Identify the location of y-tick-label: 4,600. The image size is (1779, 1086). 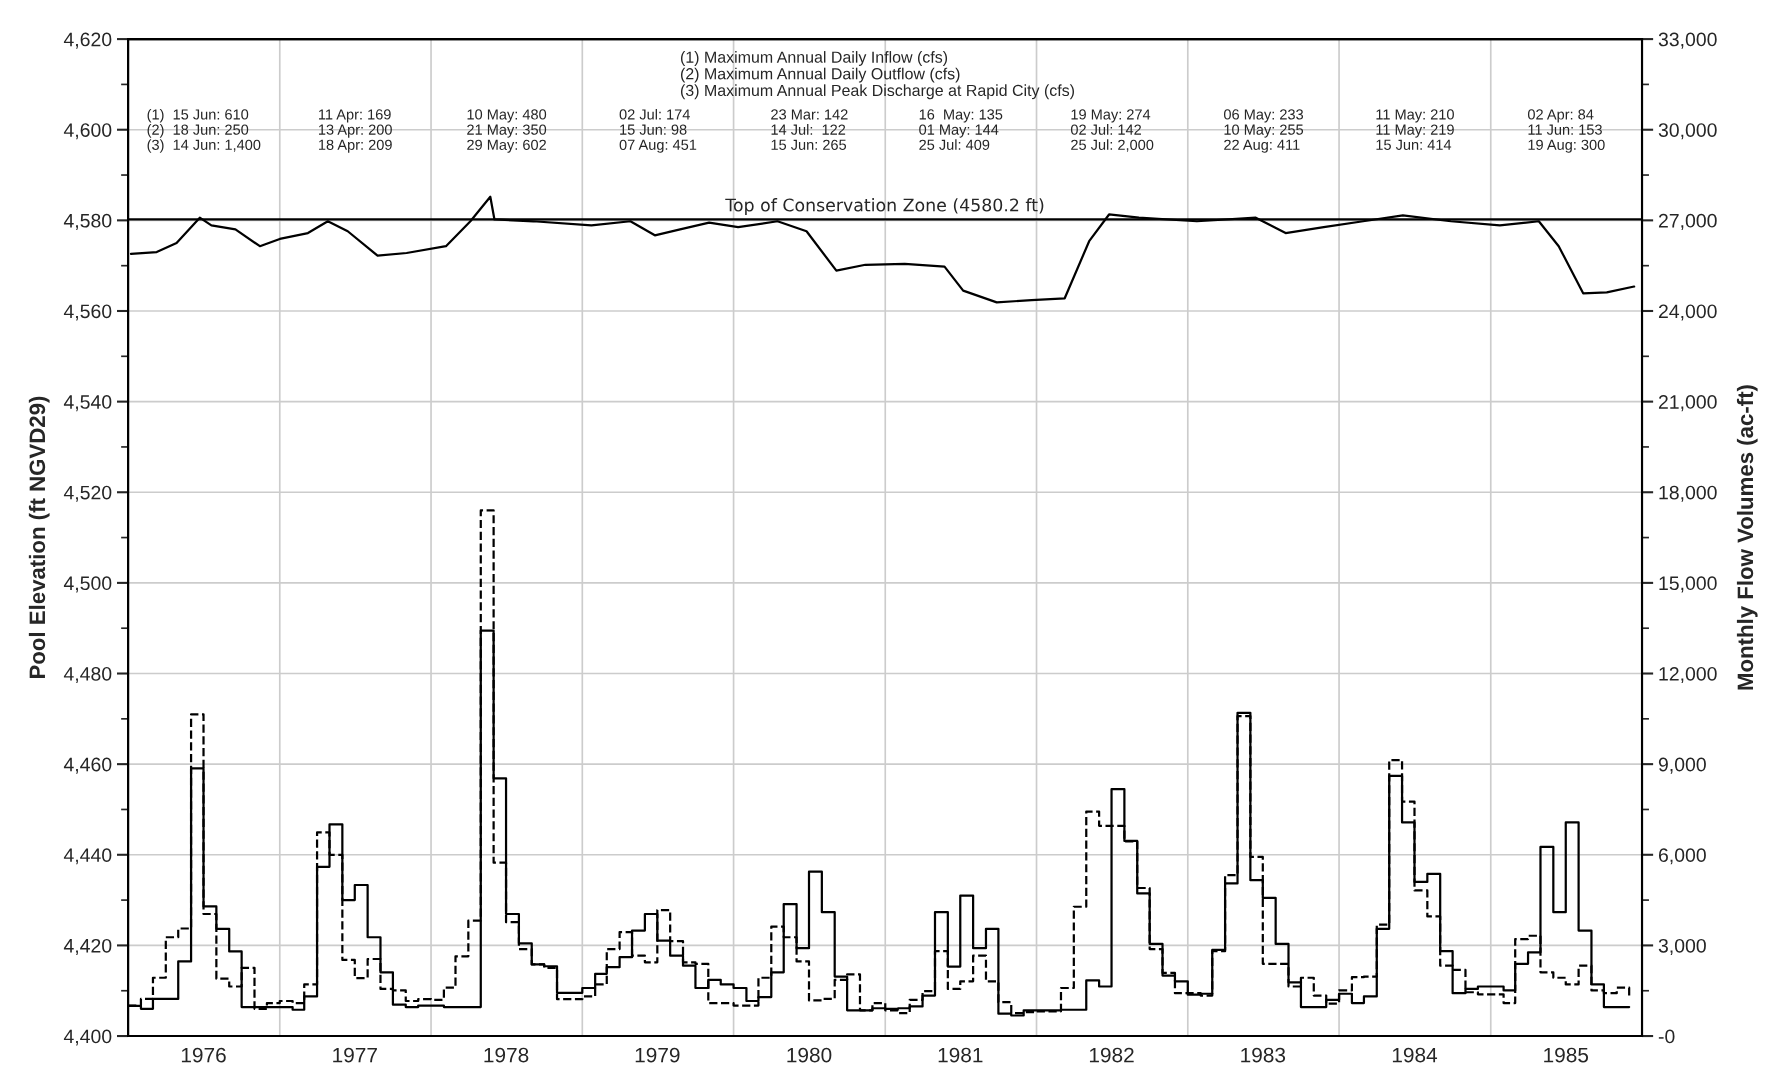
(87, 131).